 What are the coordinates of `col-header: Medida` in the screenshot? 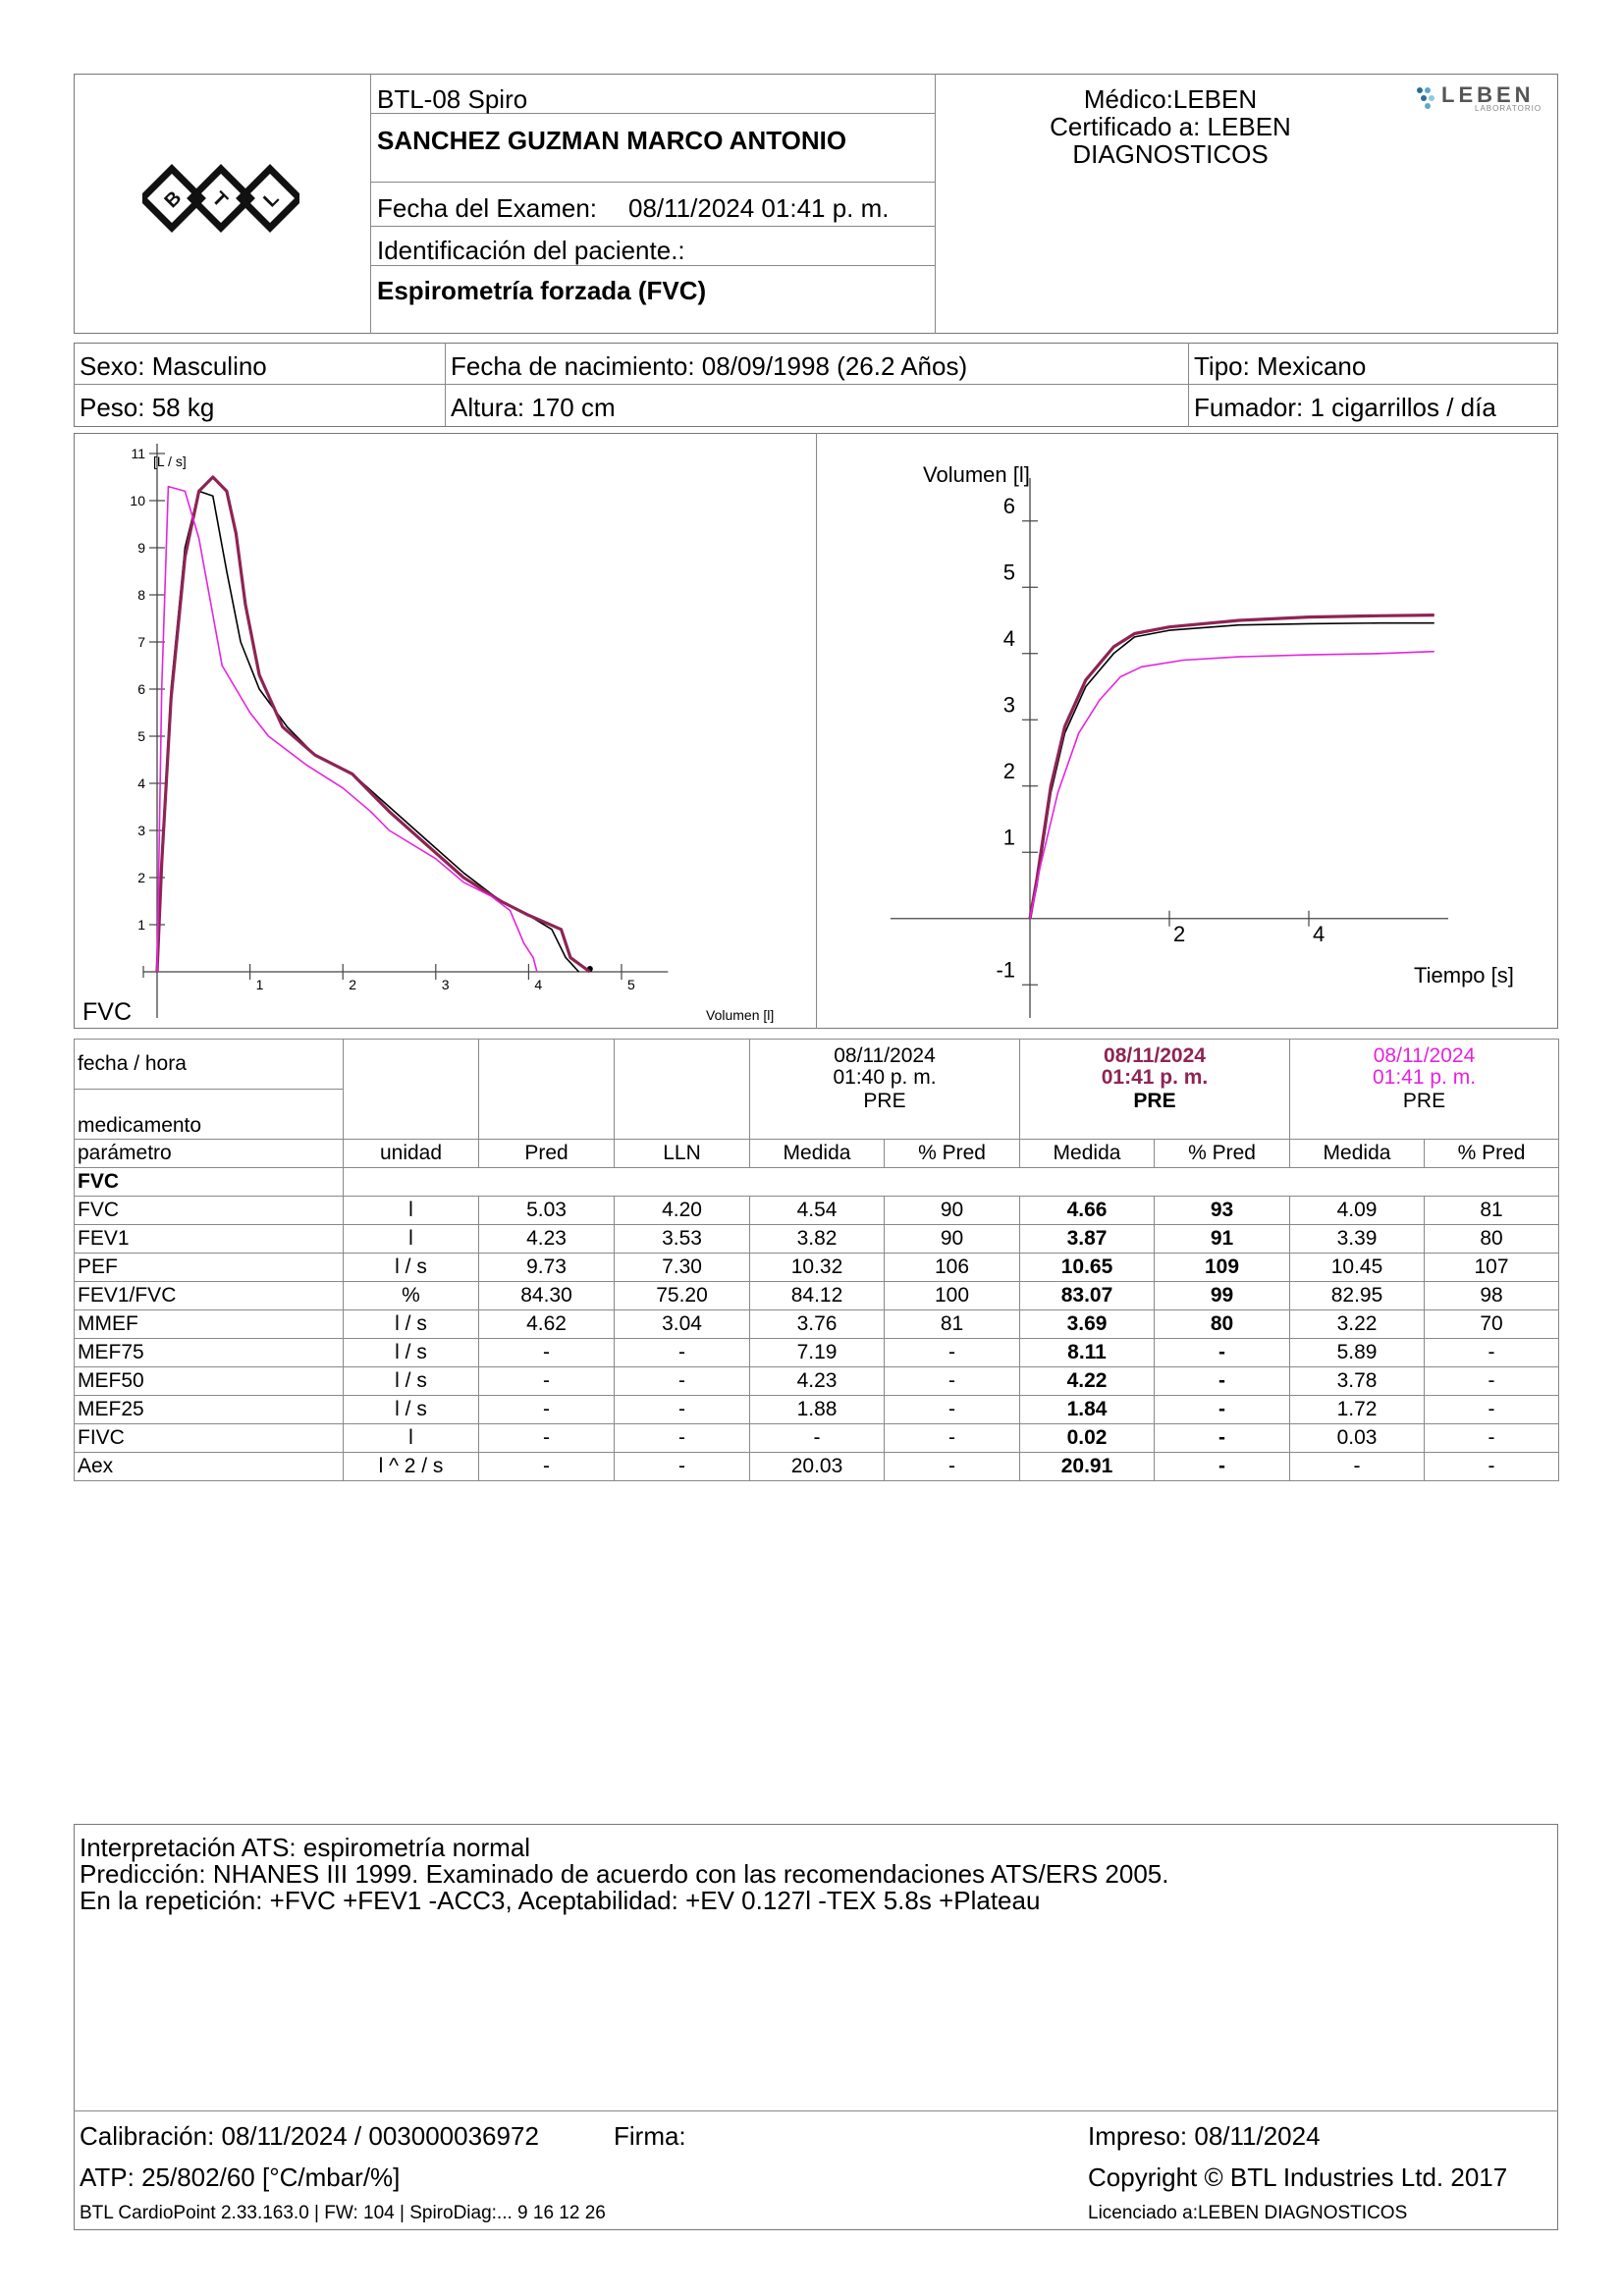 It's located at (817, 1153).